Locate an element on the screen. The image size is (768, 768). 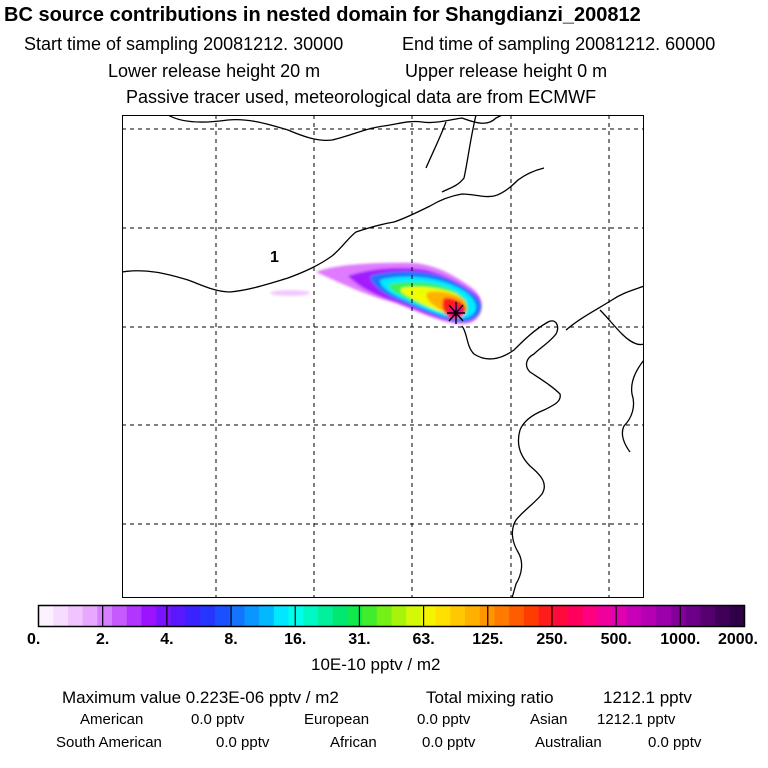
colorbar-tick-label: 16. is located at coordinates (295, 639).